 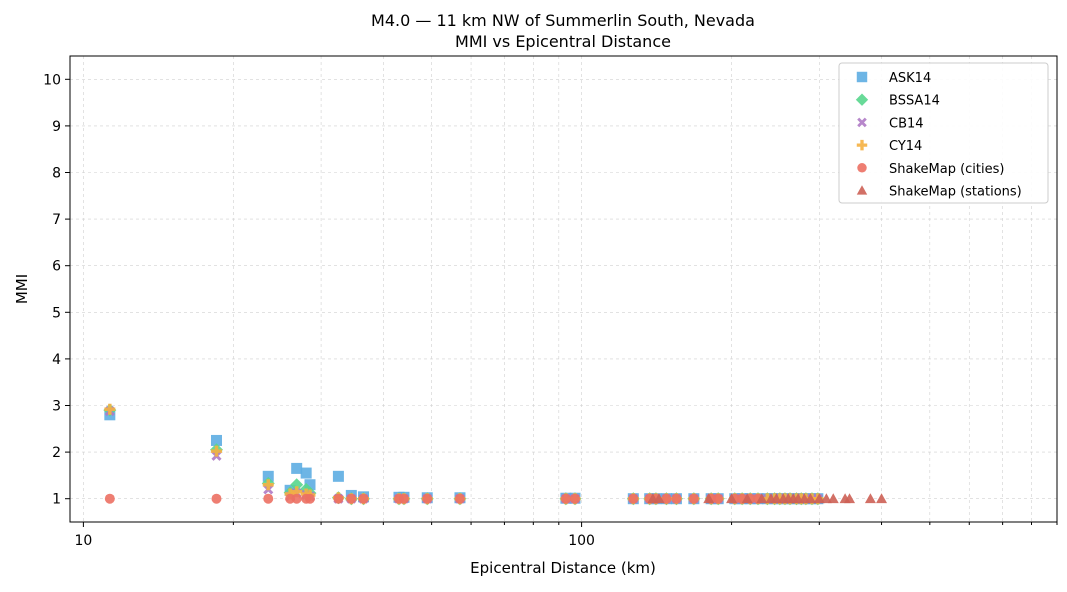 What do you see at coordinates (56, 360) in the screenshot?
I see `y-tick-label: 4` at bounding box center [56, 360].